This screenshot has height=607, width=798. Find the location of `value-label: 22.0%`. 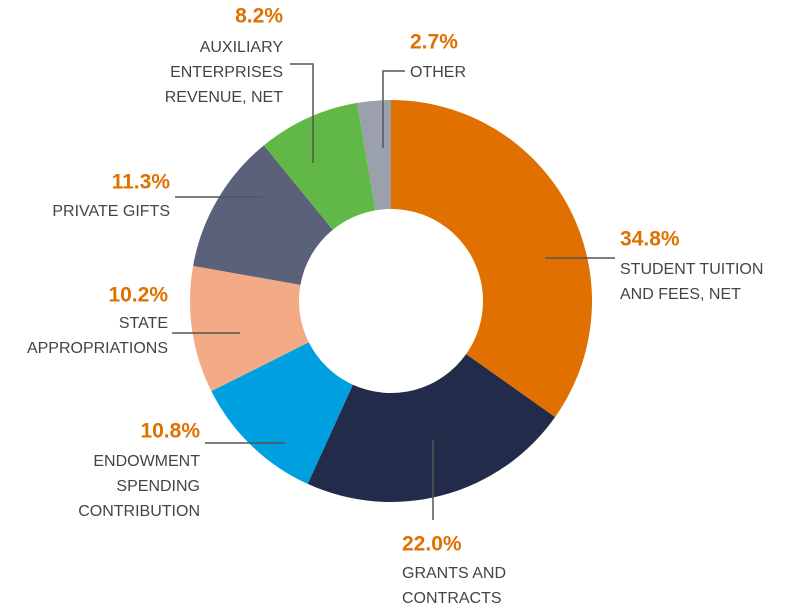

value-label: 22.0% is located at coordinates (432, 544).